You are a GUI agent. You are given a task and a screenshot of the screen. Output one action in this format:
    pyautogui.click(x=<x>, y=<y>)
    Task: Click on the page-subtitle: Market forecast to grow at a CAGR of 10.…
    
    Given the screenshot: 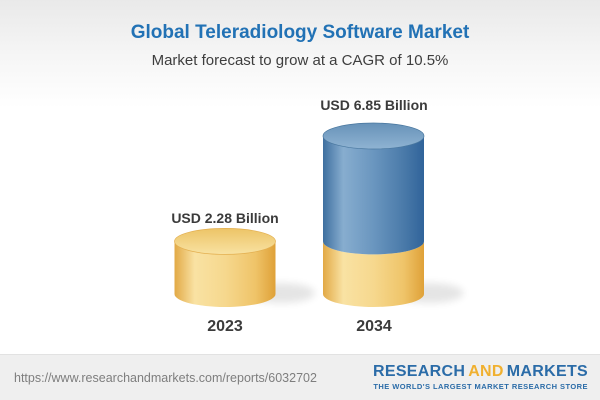 What is the action you would take?
    pyautogui.click(x=300, y=60)
    